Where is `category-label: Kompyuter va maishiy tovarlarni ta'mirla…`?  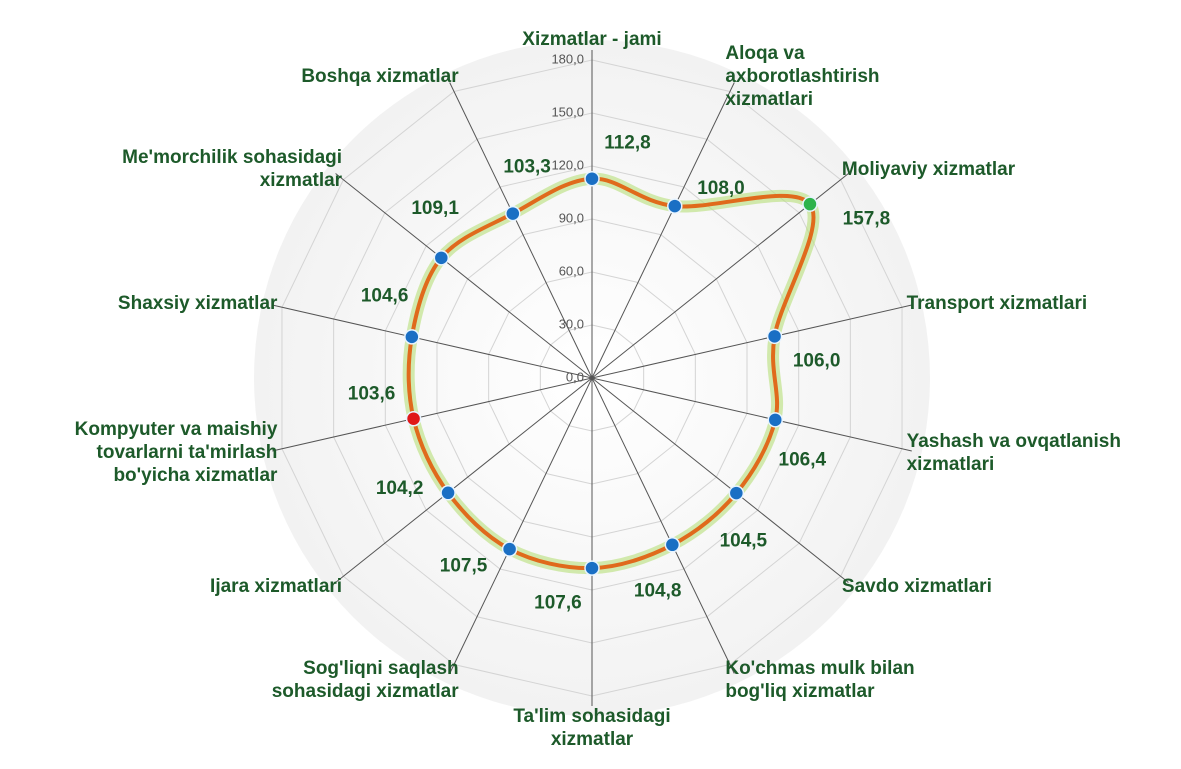
category-label: Kompyuter va maishiy tovarlarni ta'mirla… is located at coordinates (176, 453).